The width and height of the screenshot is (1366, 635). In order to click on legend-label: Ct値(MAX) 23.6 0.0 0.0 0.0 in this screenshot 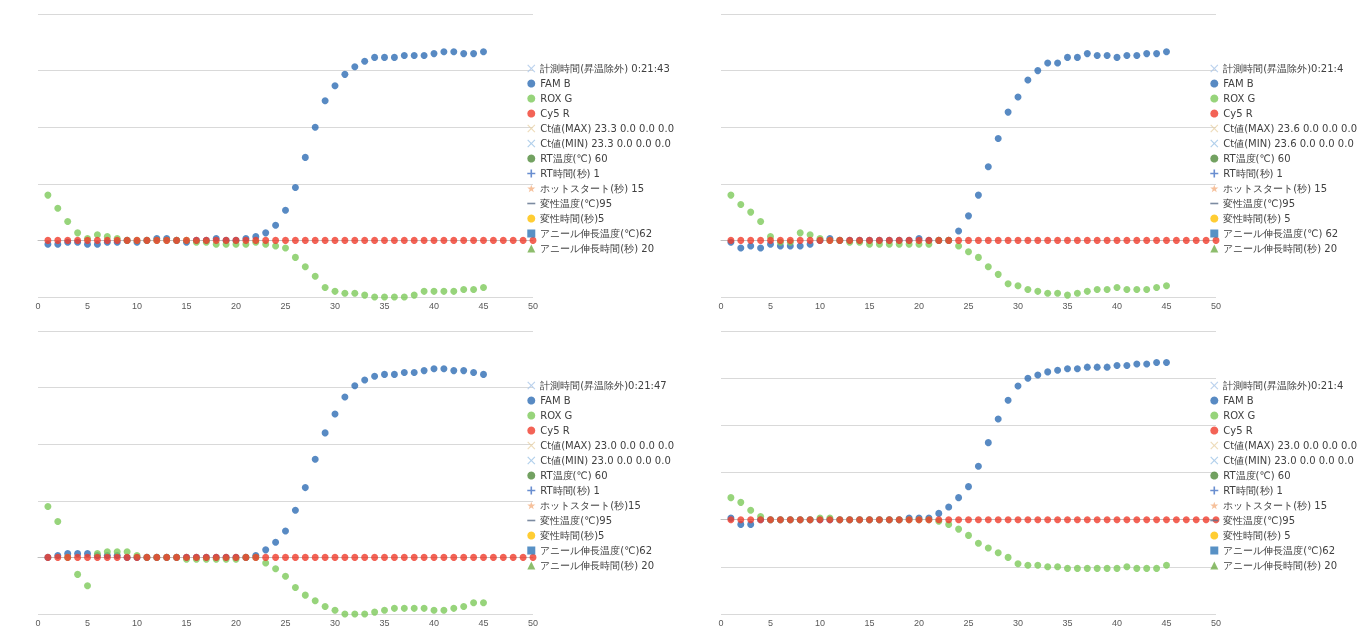, I will do `click(1290, 128)`.